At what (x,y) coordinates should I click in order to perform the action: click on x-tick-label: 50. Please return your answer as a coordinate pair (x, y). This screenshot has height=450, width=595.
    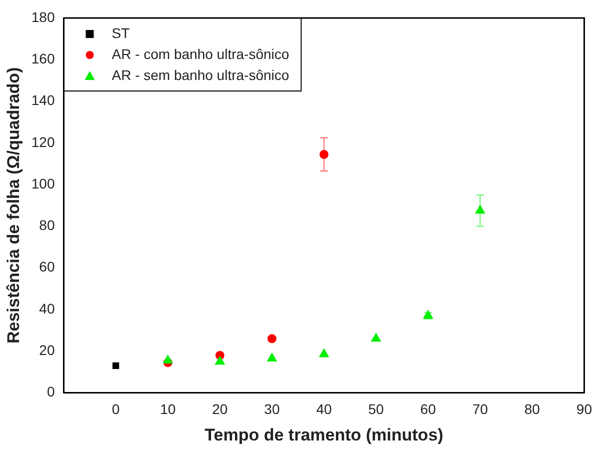
    Looking at the image, I should click on (376, 409).